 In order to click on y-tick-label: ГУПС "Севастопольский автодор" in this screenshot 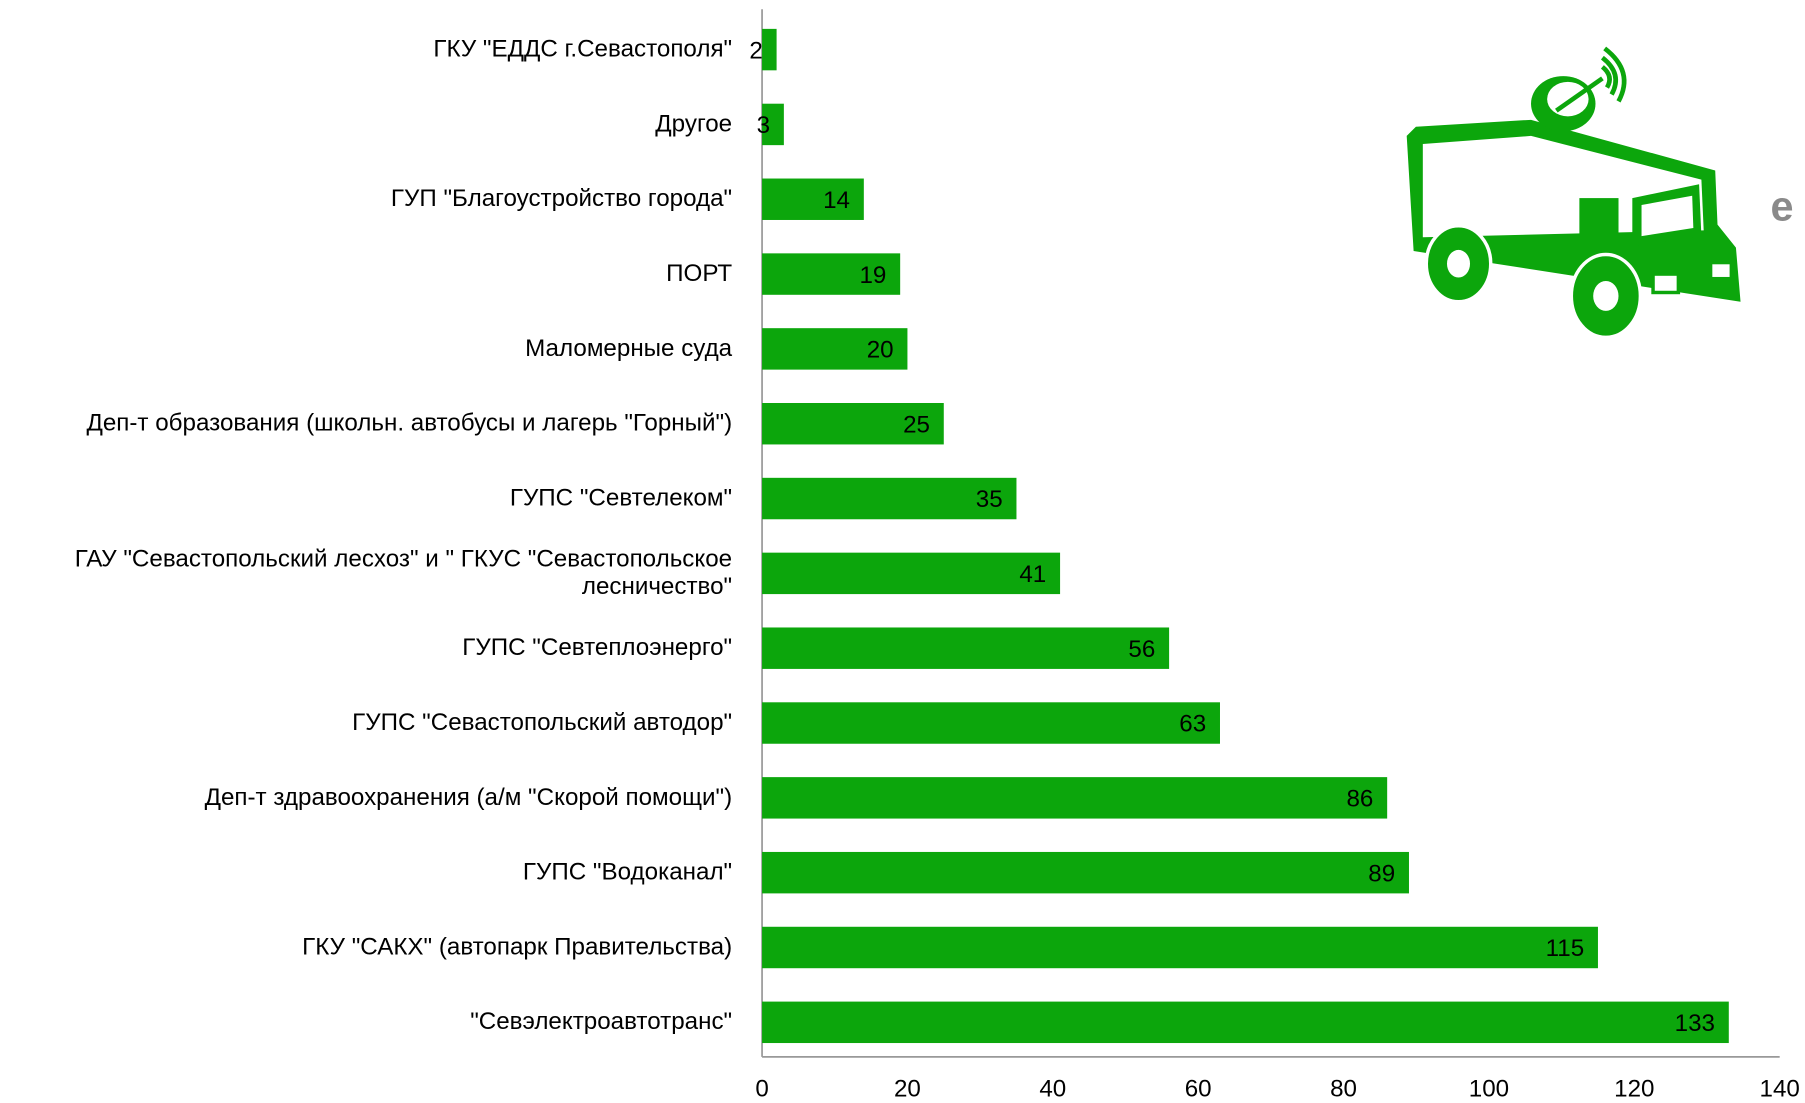, I will do `click(542, 722)`.